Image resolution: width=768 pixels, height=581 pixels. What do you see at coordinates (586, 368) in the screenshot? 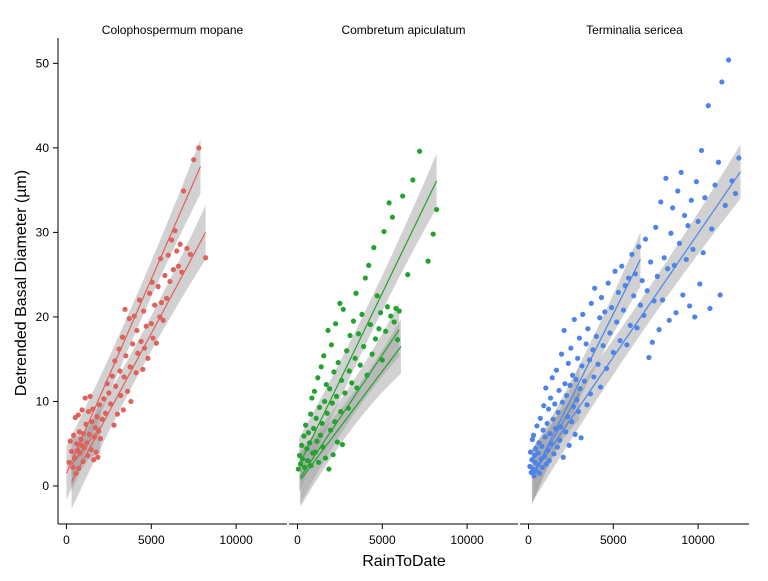
I see `fit-line` at bounding box center [586, 368].